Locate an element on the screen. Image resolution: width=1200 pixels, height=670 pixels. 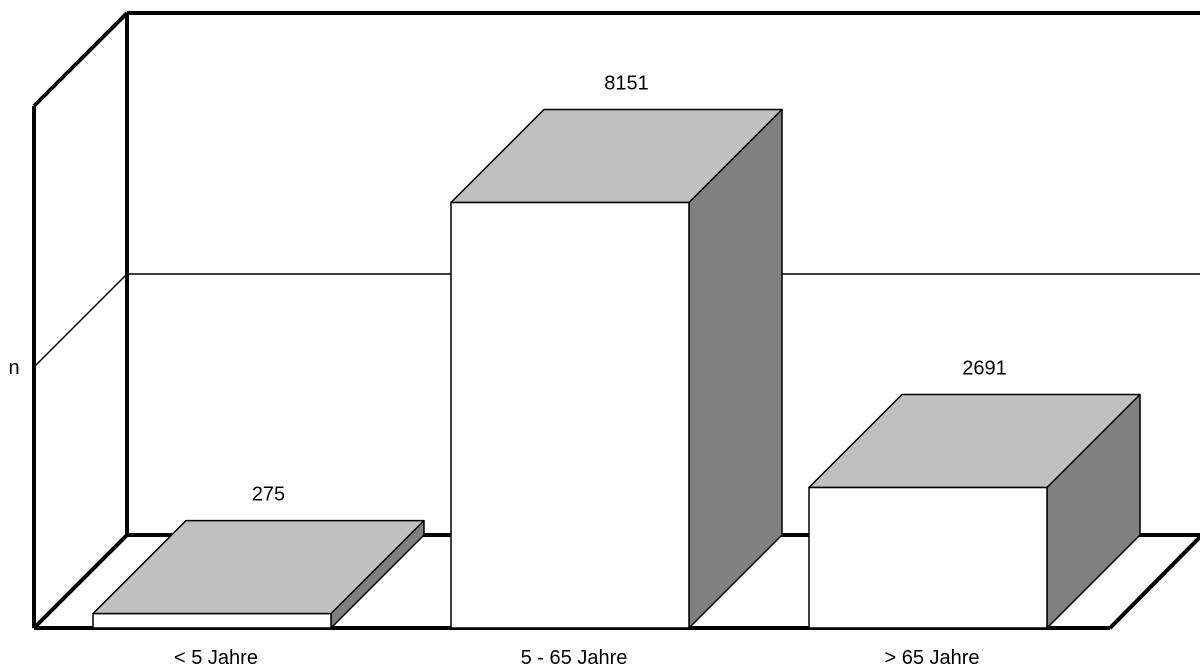
category-label: 5 - 65 Jahre is located at coordinates (574, 658).